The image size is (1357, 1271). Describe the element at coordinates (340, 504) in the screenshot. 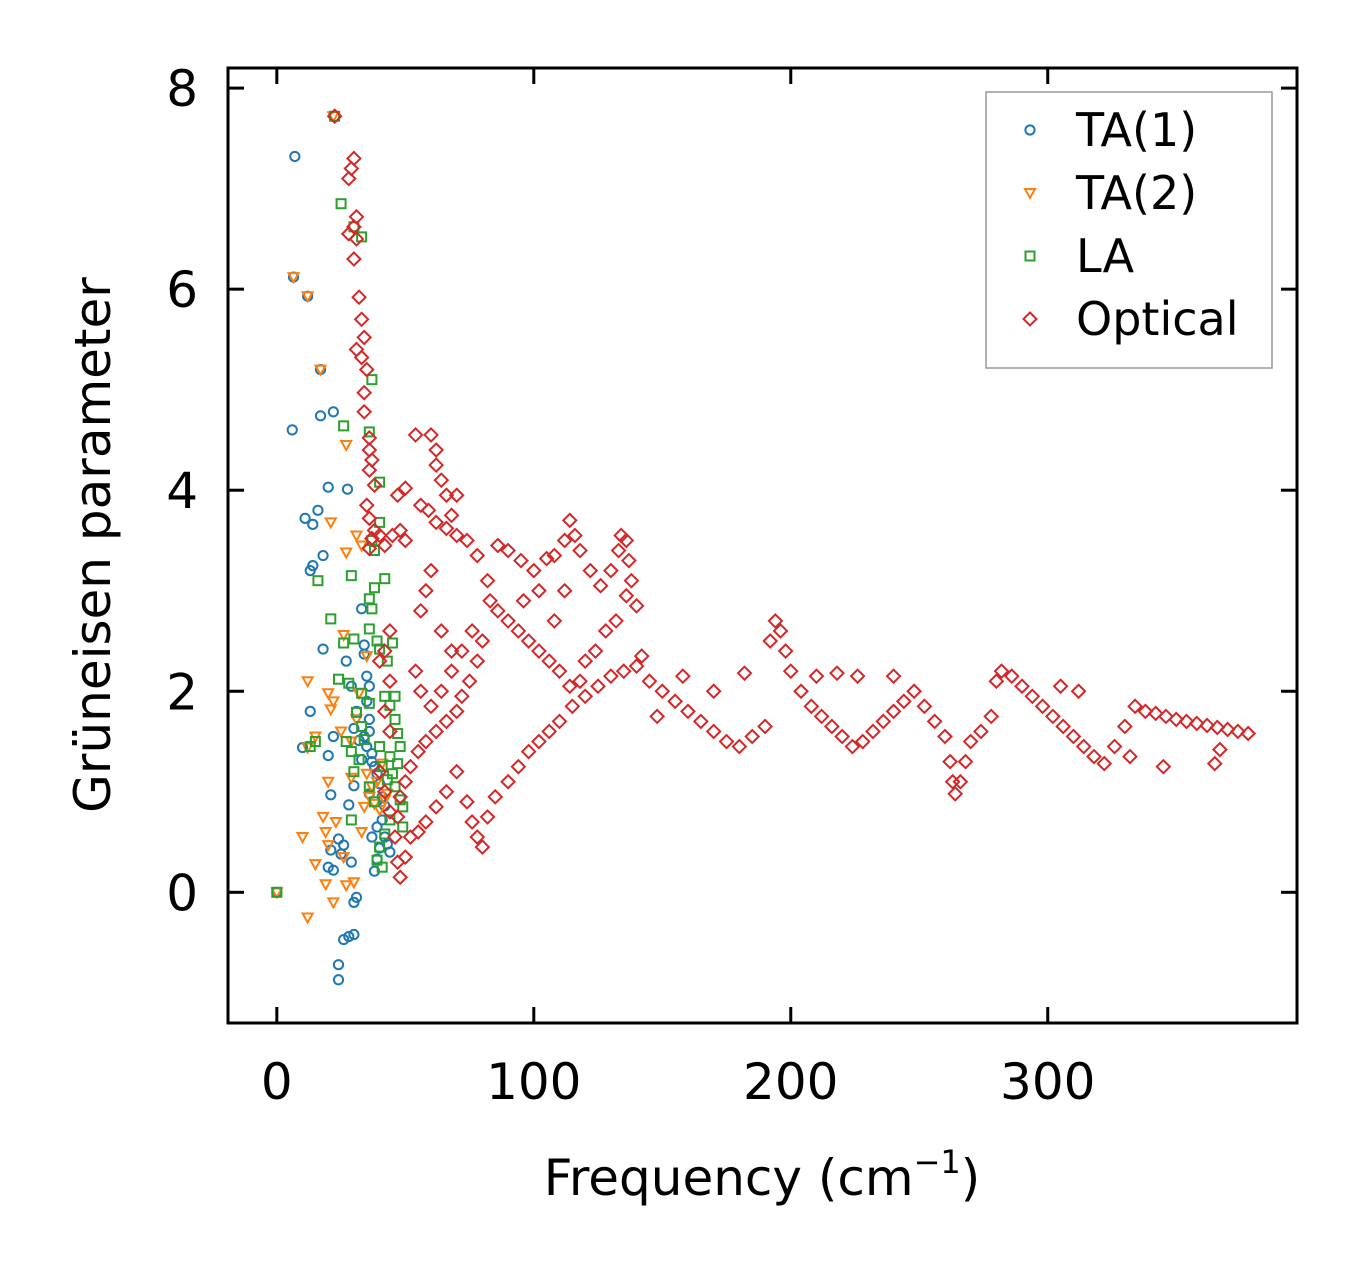

I see `series-la` at that location.